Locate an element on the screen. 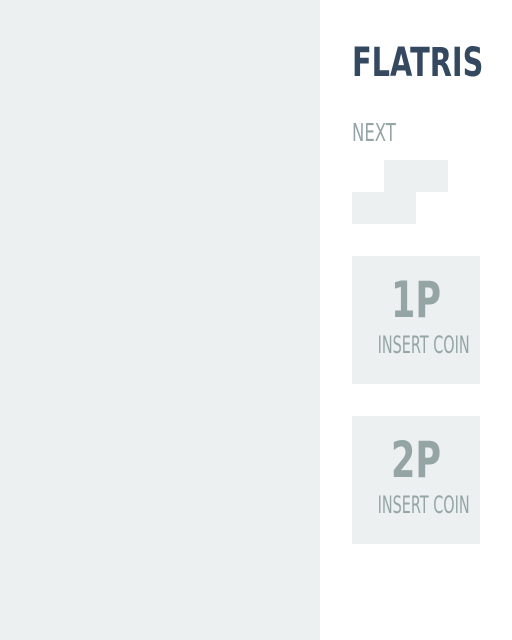 The image size is (512, 640). game-title: FLATRIS is located at coordinates (418, 63).